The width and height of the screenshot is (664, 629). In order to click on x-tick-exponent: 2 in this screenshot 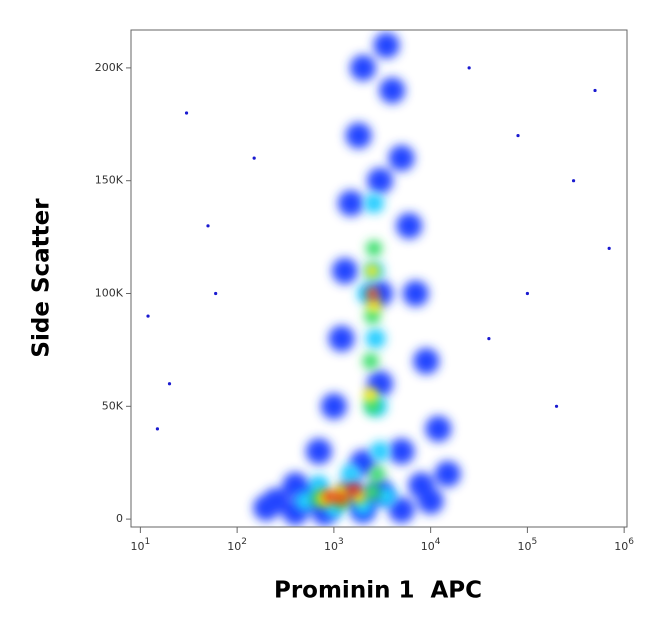, I will do `click(244, 542)`.